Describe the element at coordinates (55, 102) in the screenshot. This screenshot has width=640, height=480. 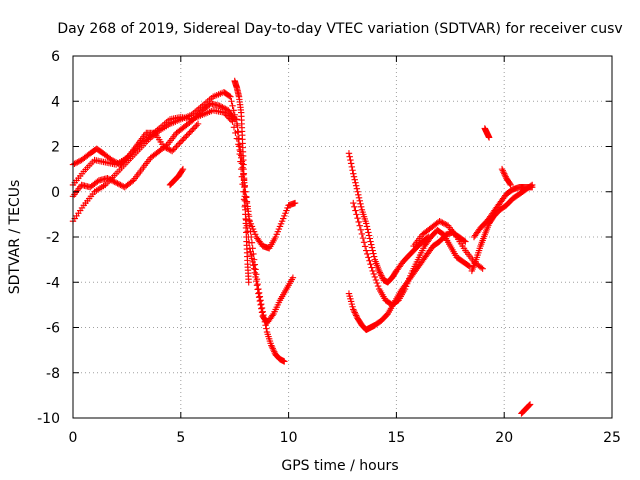
I see `y-tick-label: 4` at that location.